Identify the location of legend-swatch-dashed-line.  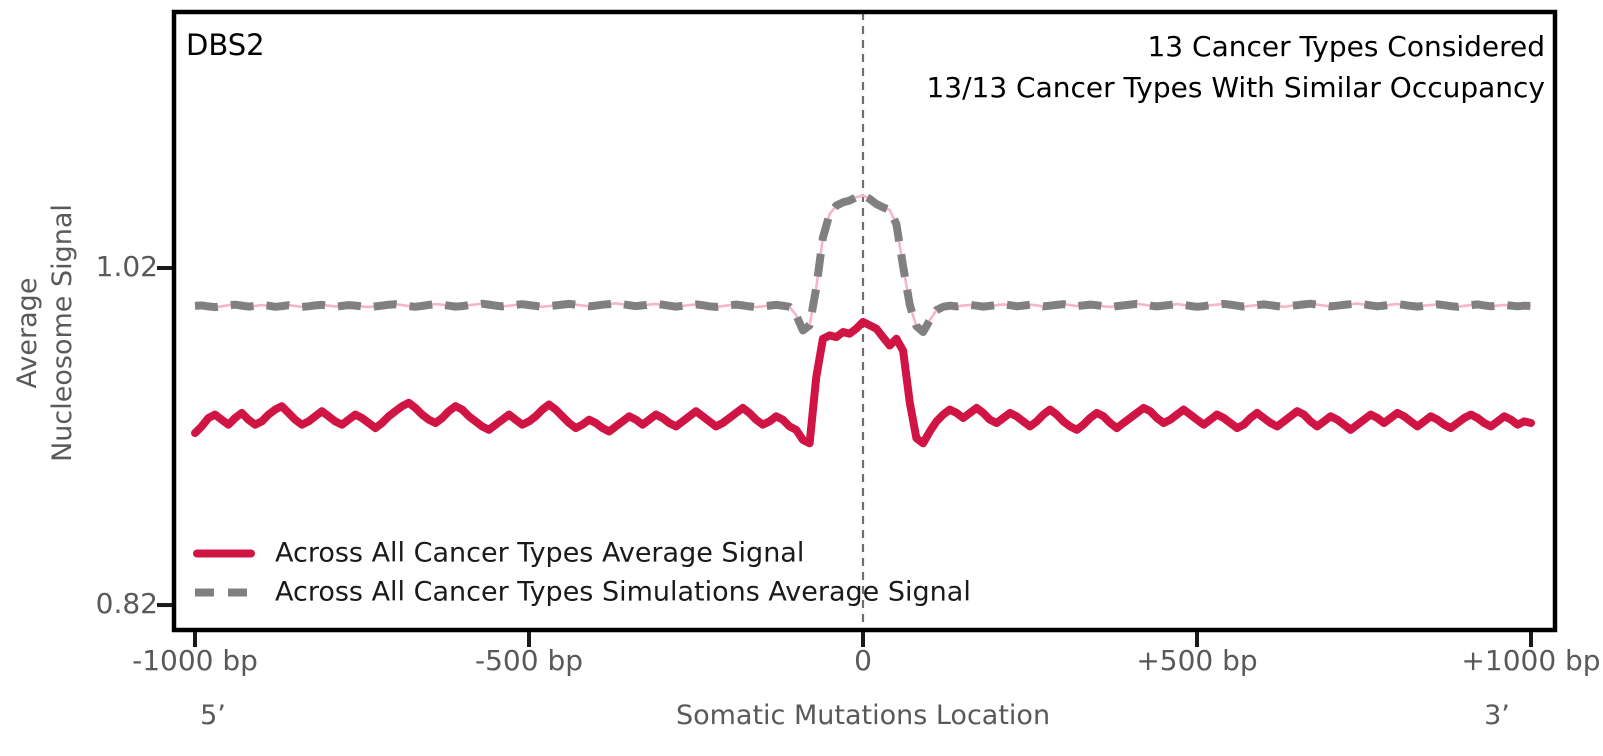
(224, 592).